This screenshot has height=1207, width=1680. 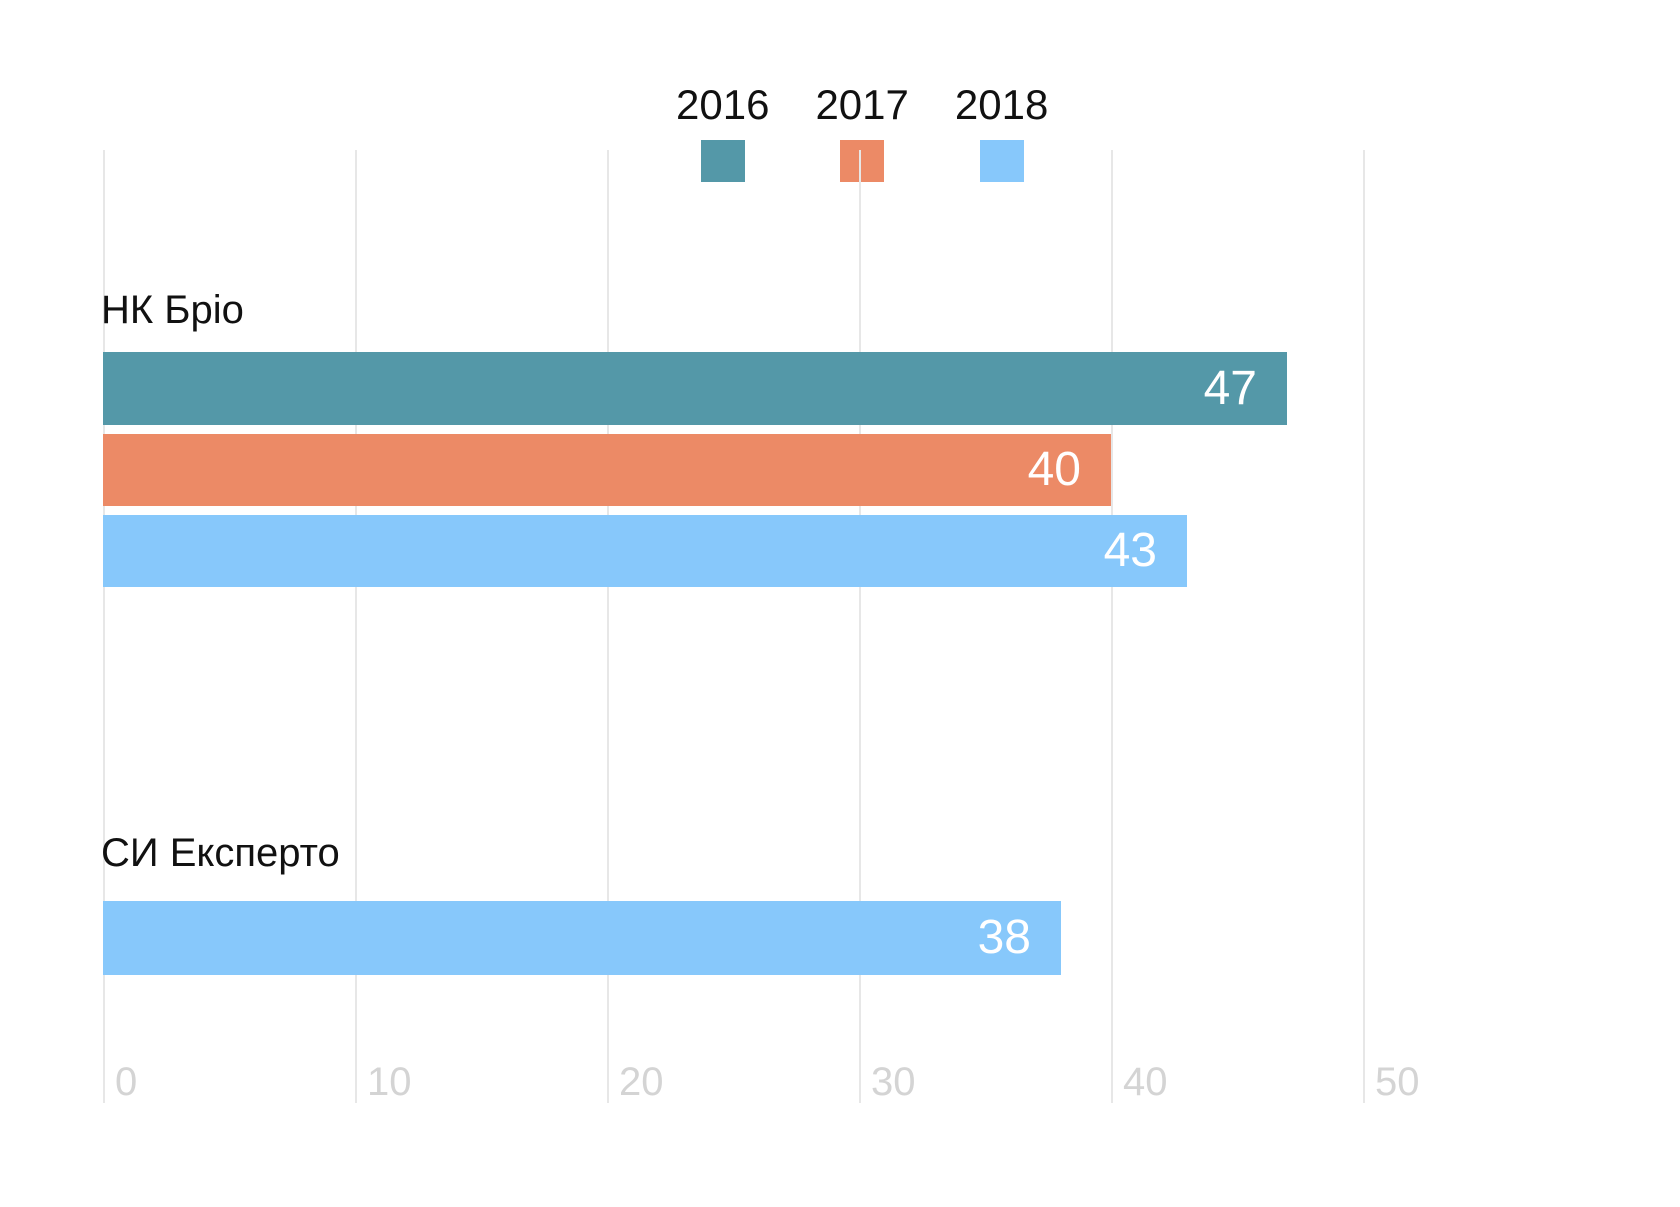 What do you see at coordinates (1004, 937) in the screenshot?
I see `bar-value-si-eksperto-2018: 38` at bounding box center [1004, 937].